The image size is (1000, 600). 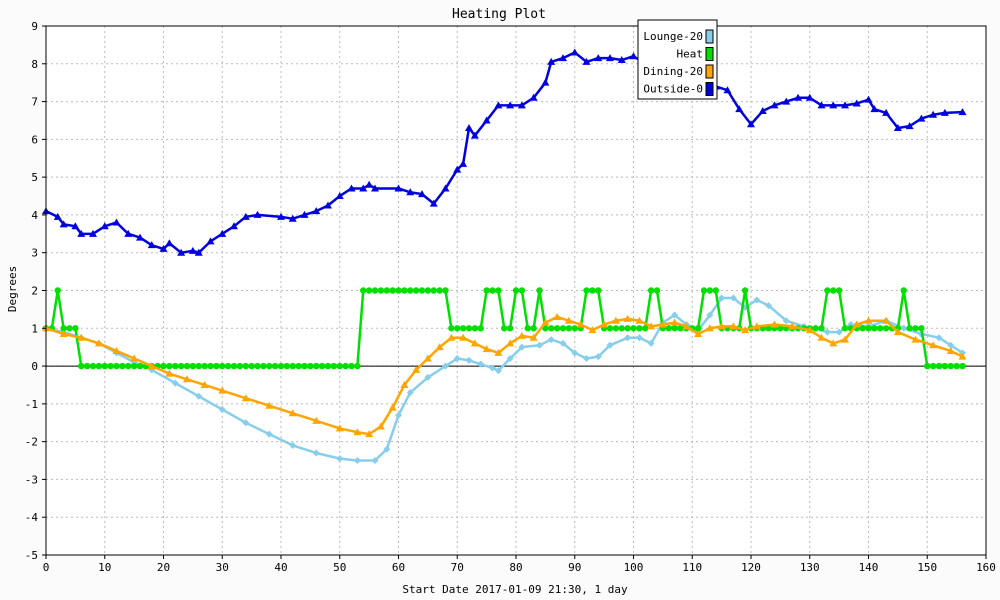 I want to click on y-tick-label: 1, so click(x=34, y=328).